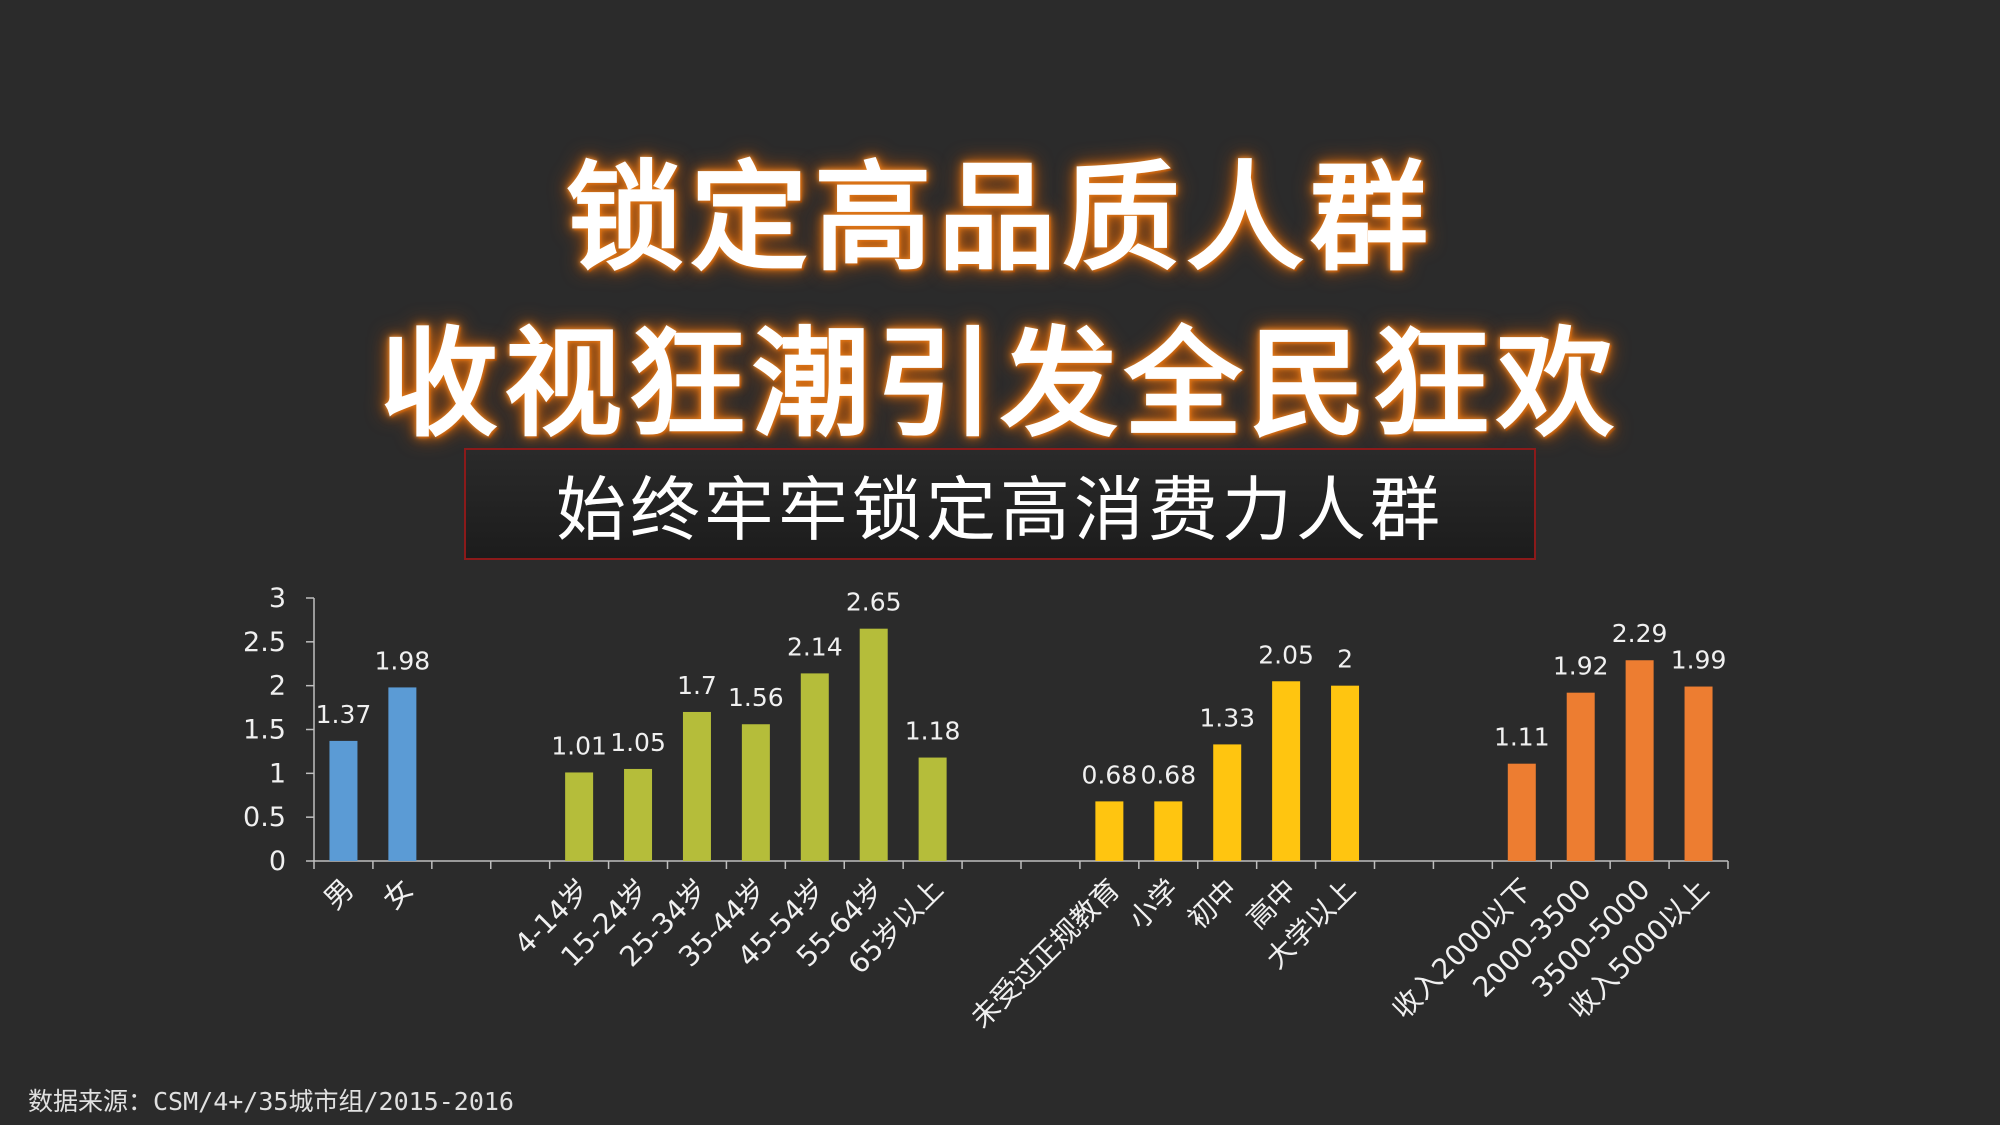 This screenshot has width=2000, height=1125. Describe the element at coordinates (397, 894) in the screenshot. I see `x-category-label: 女` at that location.